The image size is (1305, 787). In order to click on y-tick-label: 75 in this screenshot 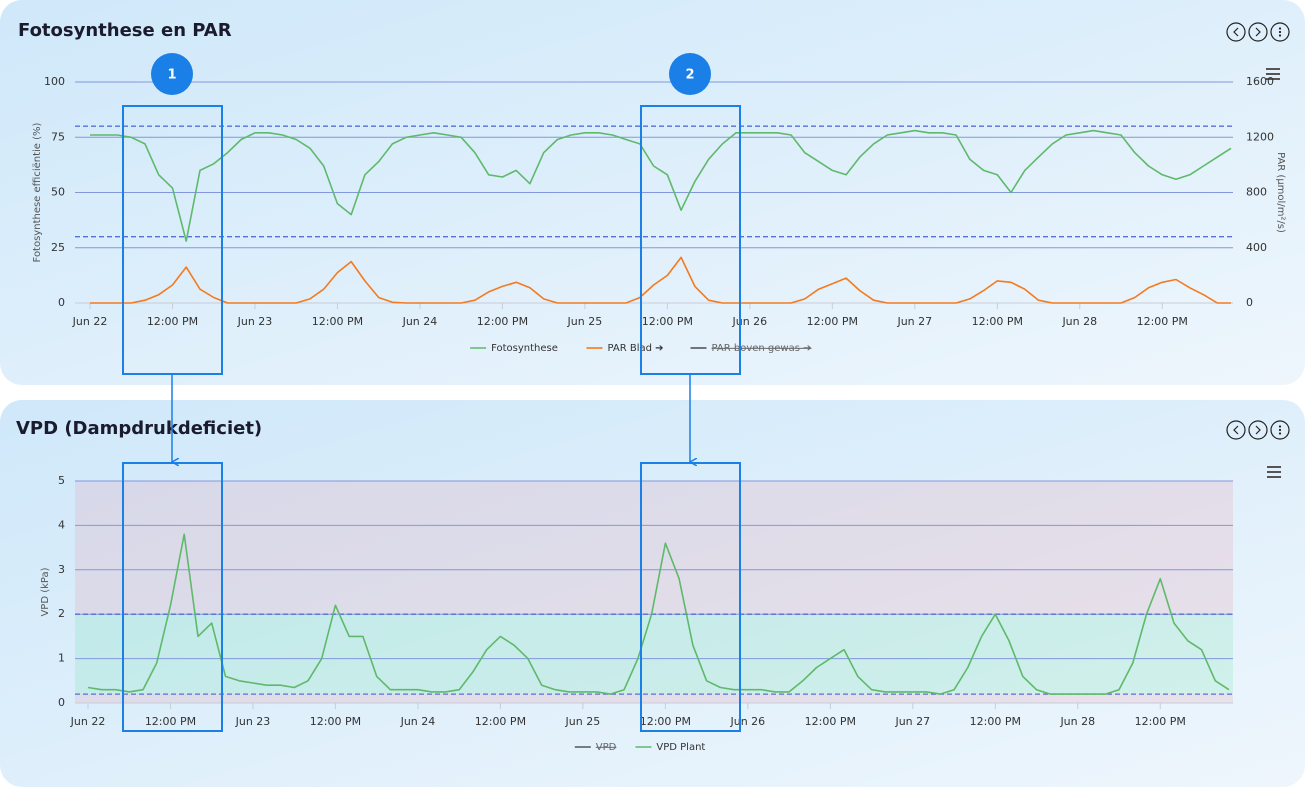, I will do `click(58, 136)`.